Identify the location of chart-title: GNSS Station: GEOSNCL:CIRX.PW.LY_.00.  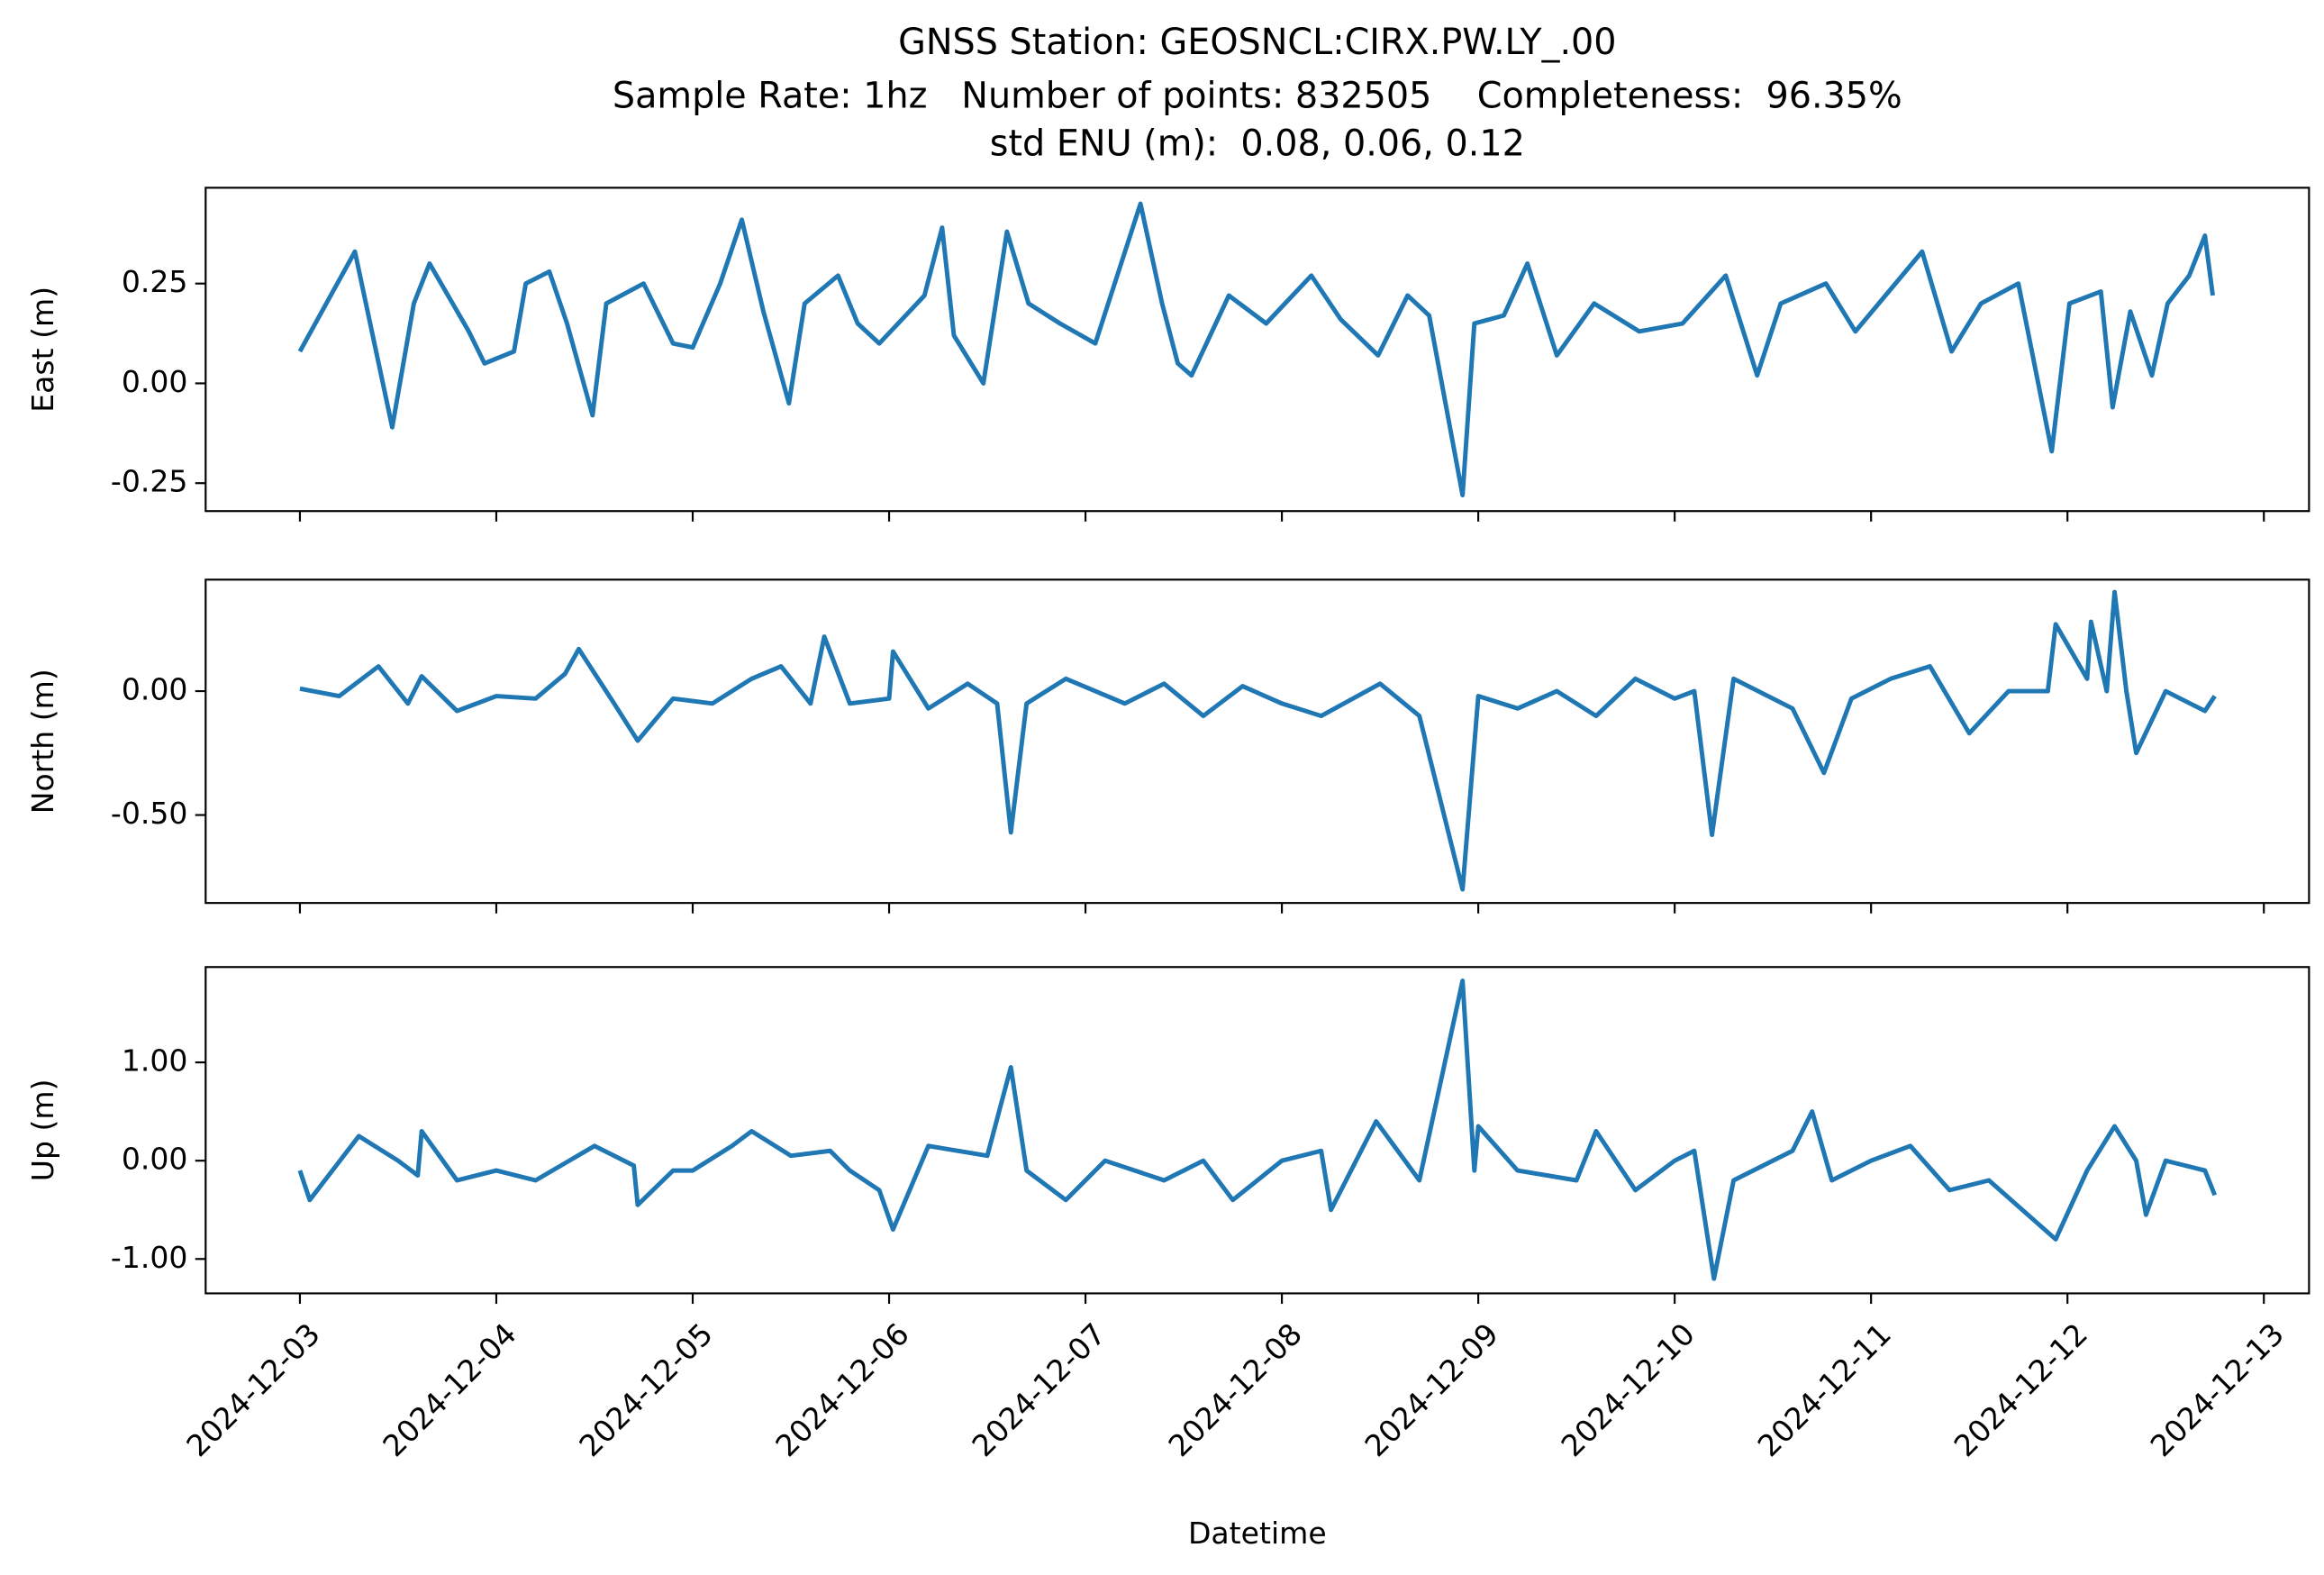
(1257, 42).